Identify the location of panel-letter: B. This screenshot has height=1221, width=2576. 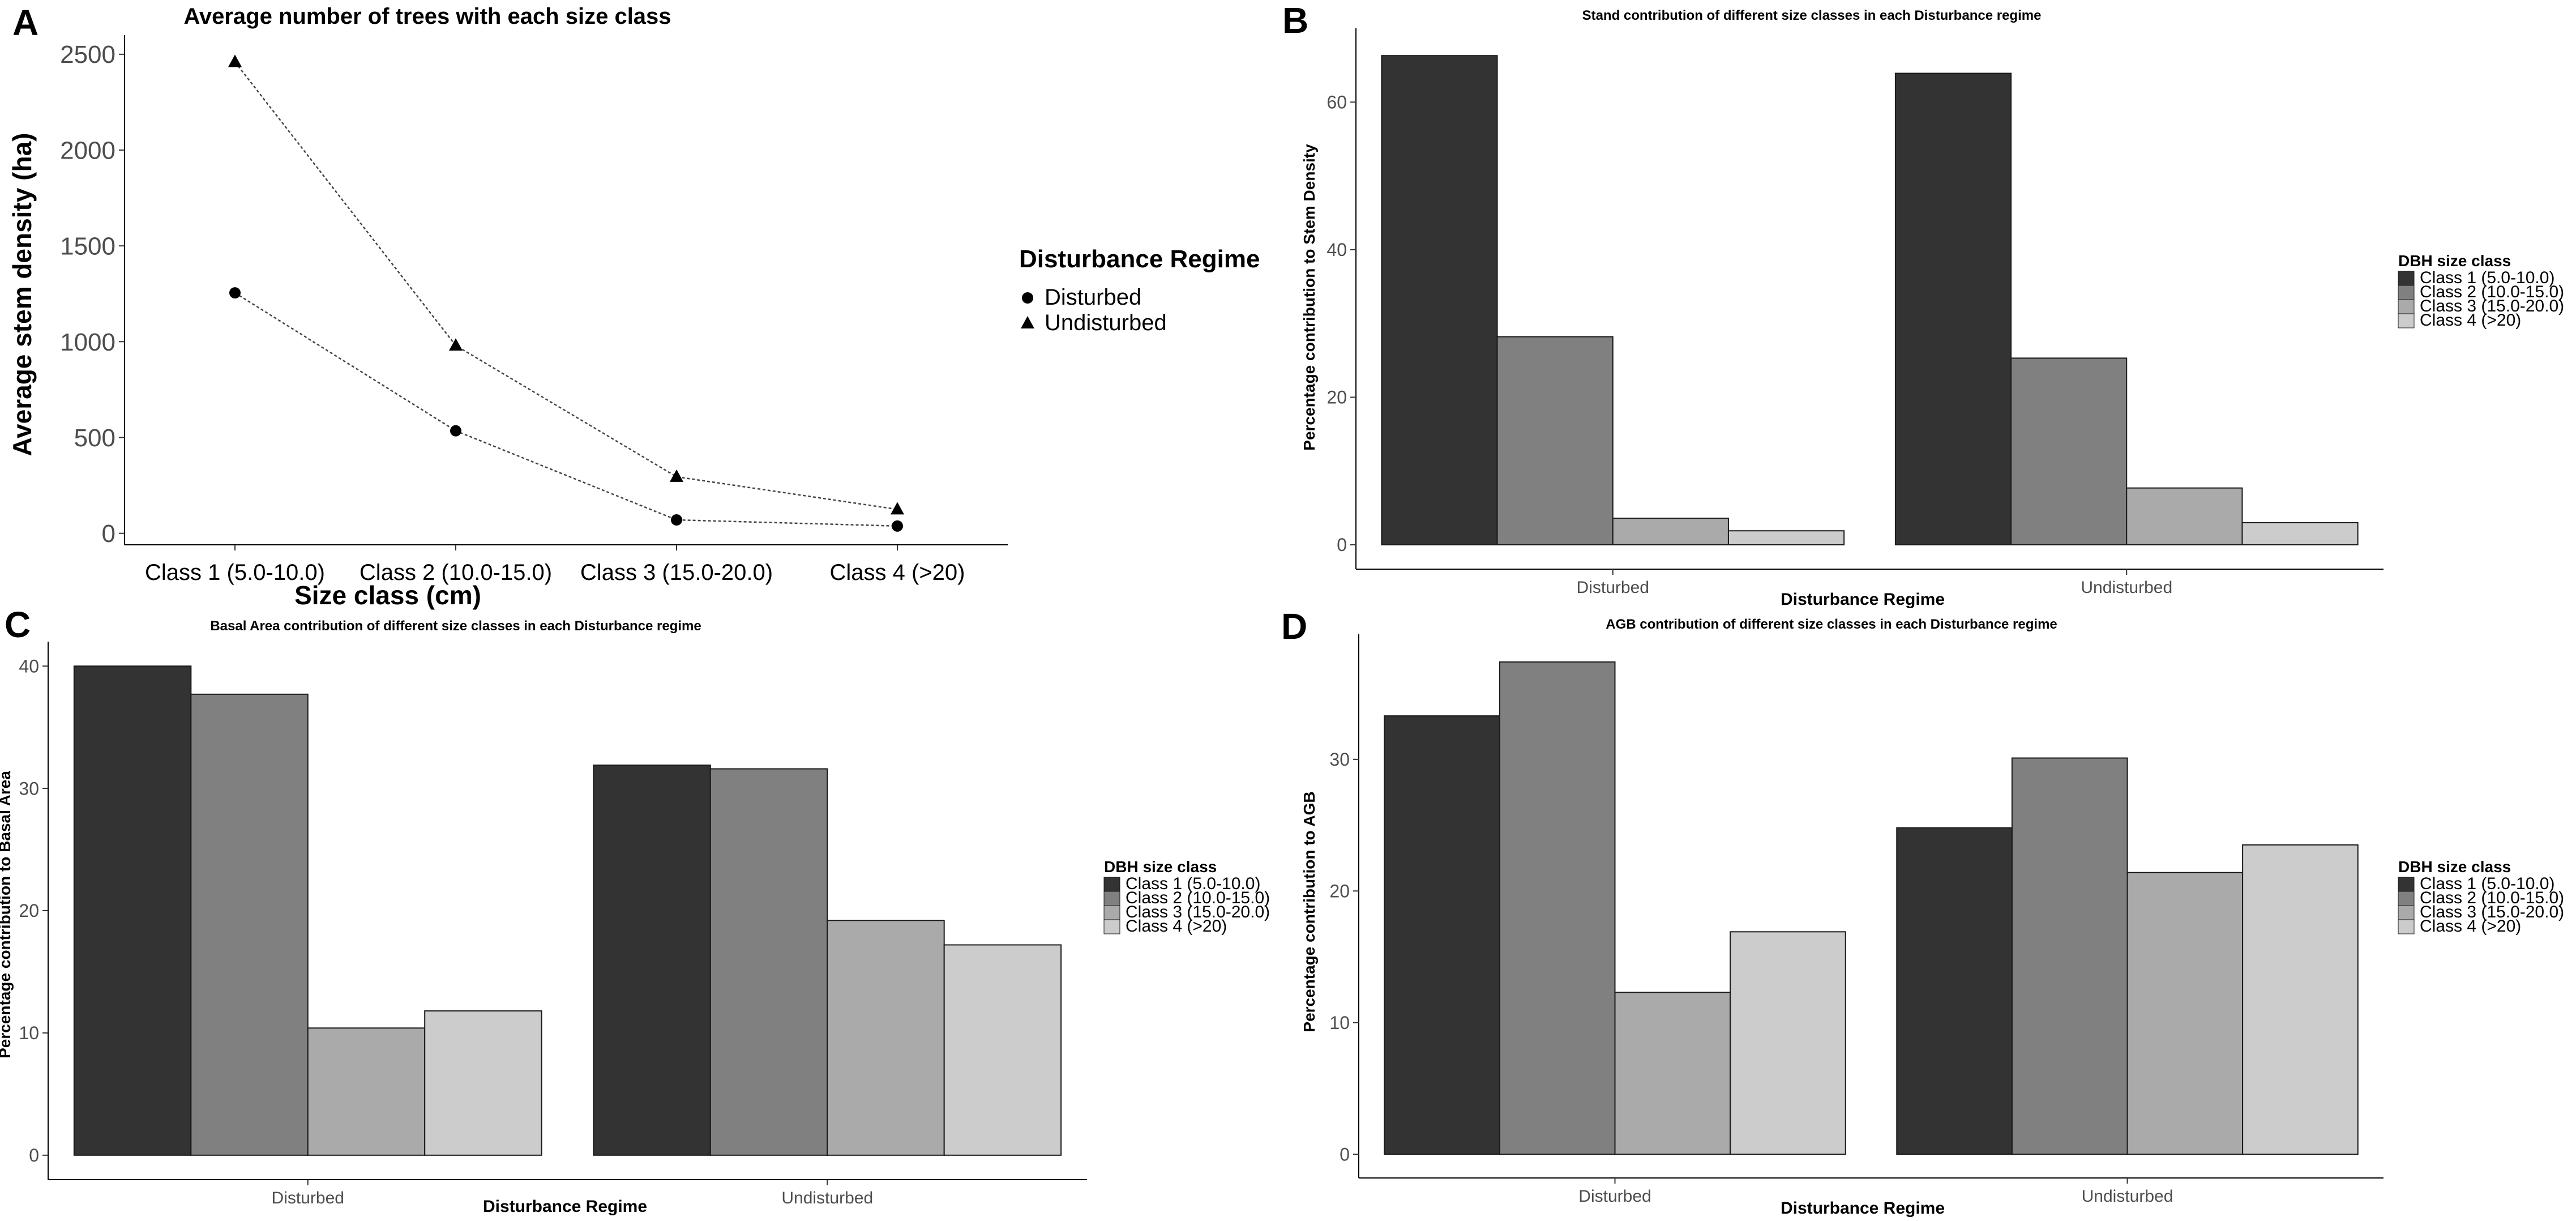
(1295, 20).